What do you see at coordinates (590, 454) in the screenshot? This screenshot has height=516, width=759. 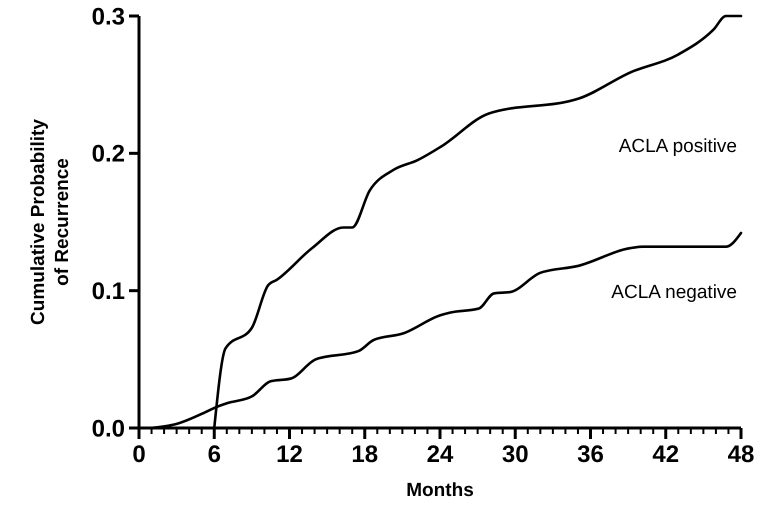 I see `x-tick-label: 36` at bounding box center [590, 454].